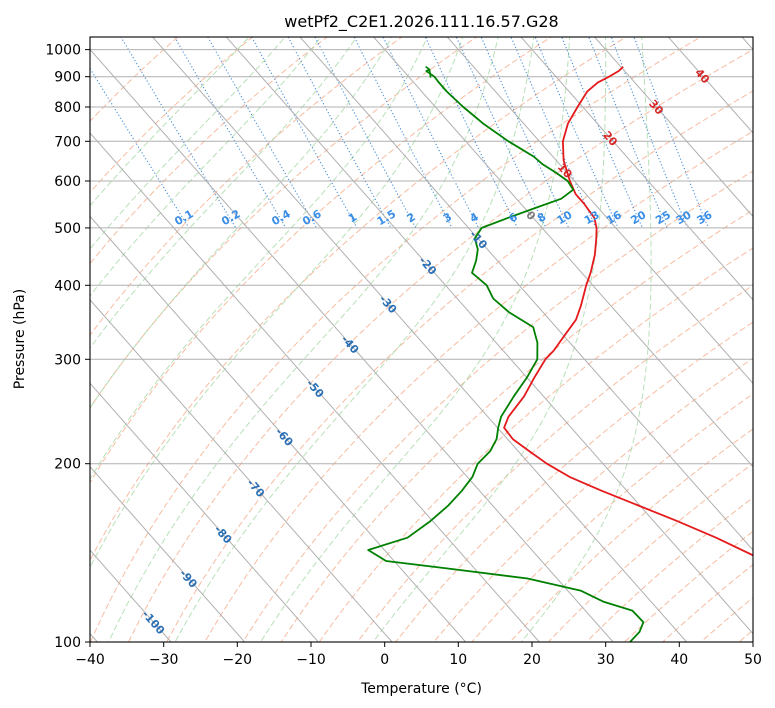 The image size is (775, 708). Describe the element at coordinates (753, 660) in the screenshot. I see `x-tick-label: 50` at that location.